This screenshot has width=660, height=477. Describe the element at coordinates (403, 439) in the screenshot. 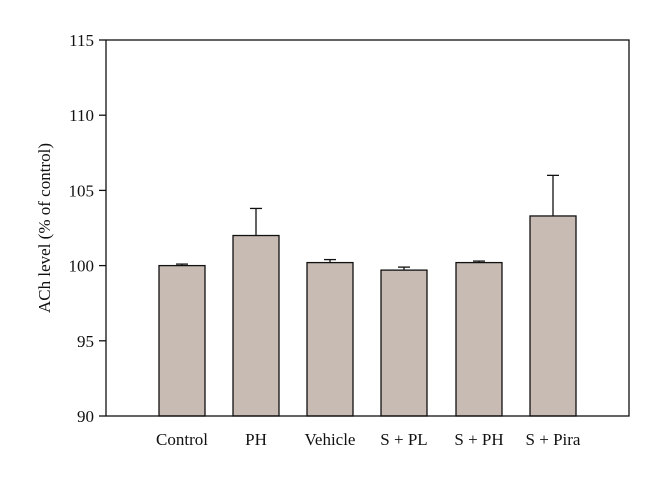

I see `x-tick-label: S + PL` at that location.